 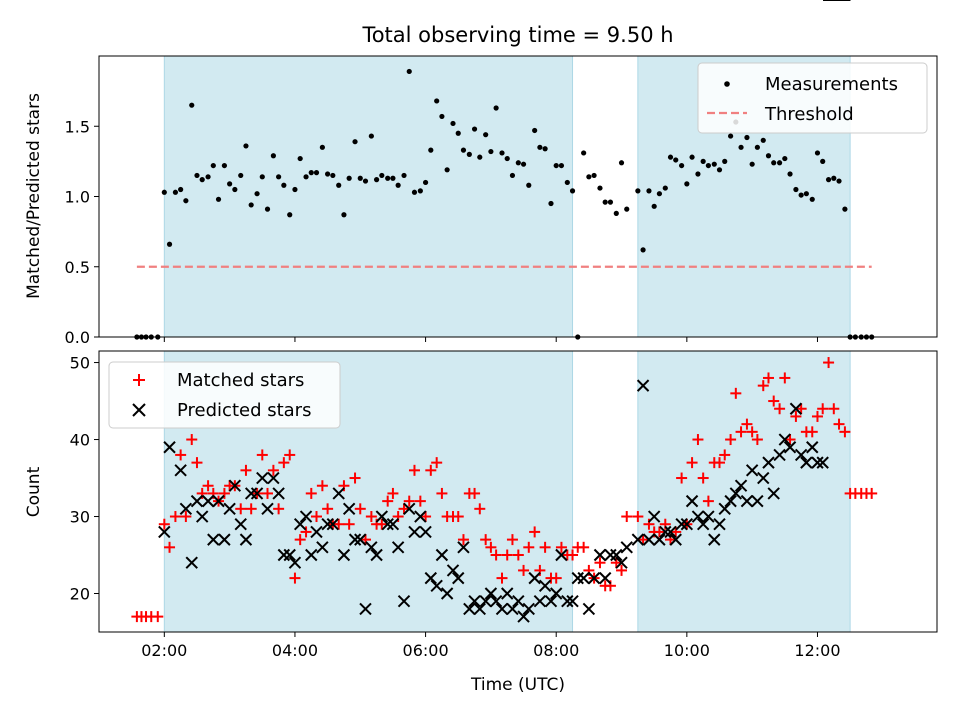 I want to click on bot-xtick-label-0: 02:00, so click(x=164, y=650).